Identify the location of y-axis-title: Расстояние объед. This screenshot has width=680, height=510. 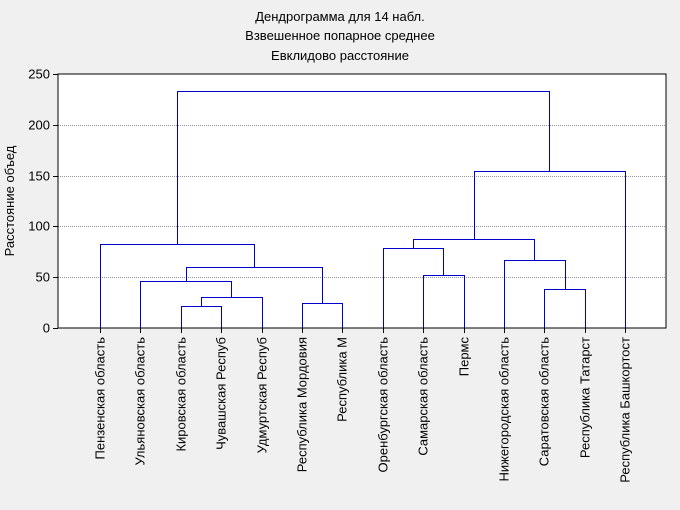
(9, 200).